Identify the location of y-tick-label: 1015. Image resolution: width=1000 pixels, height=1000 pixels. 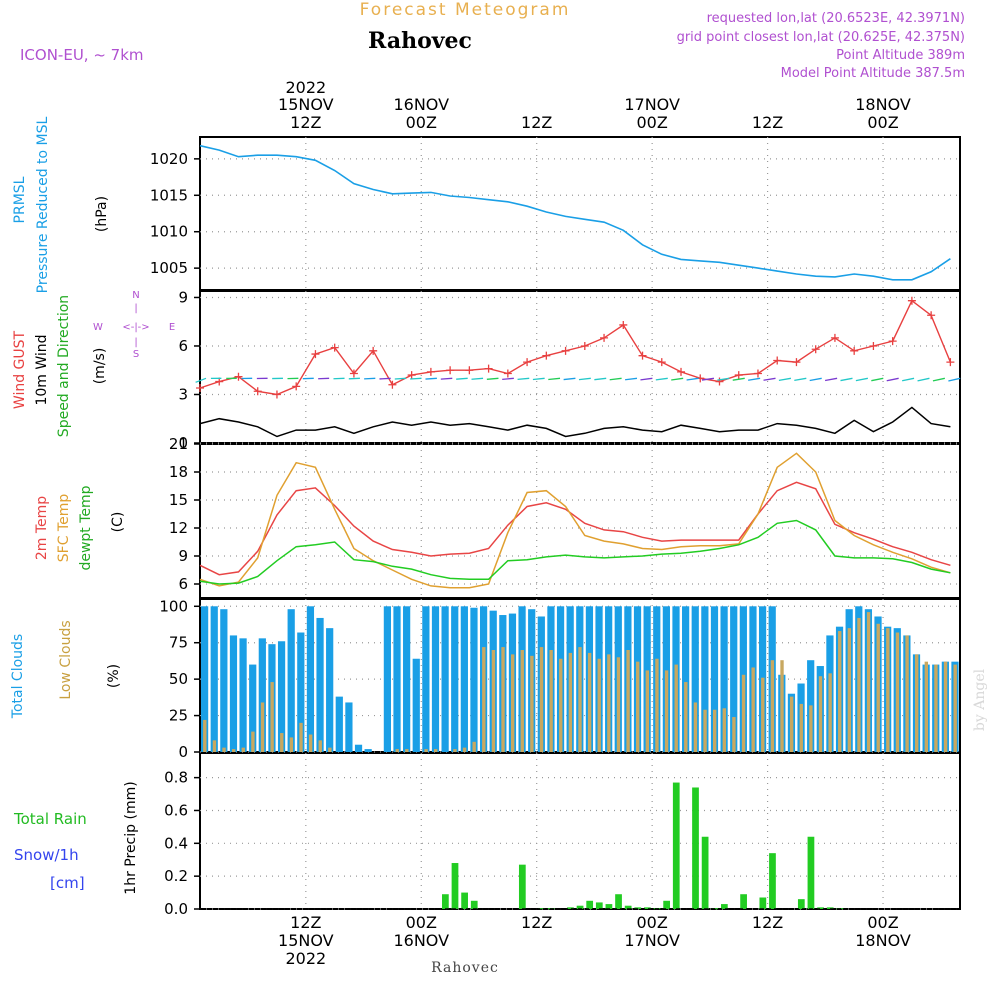
(169, 195).